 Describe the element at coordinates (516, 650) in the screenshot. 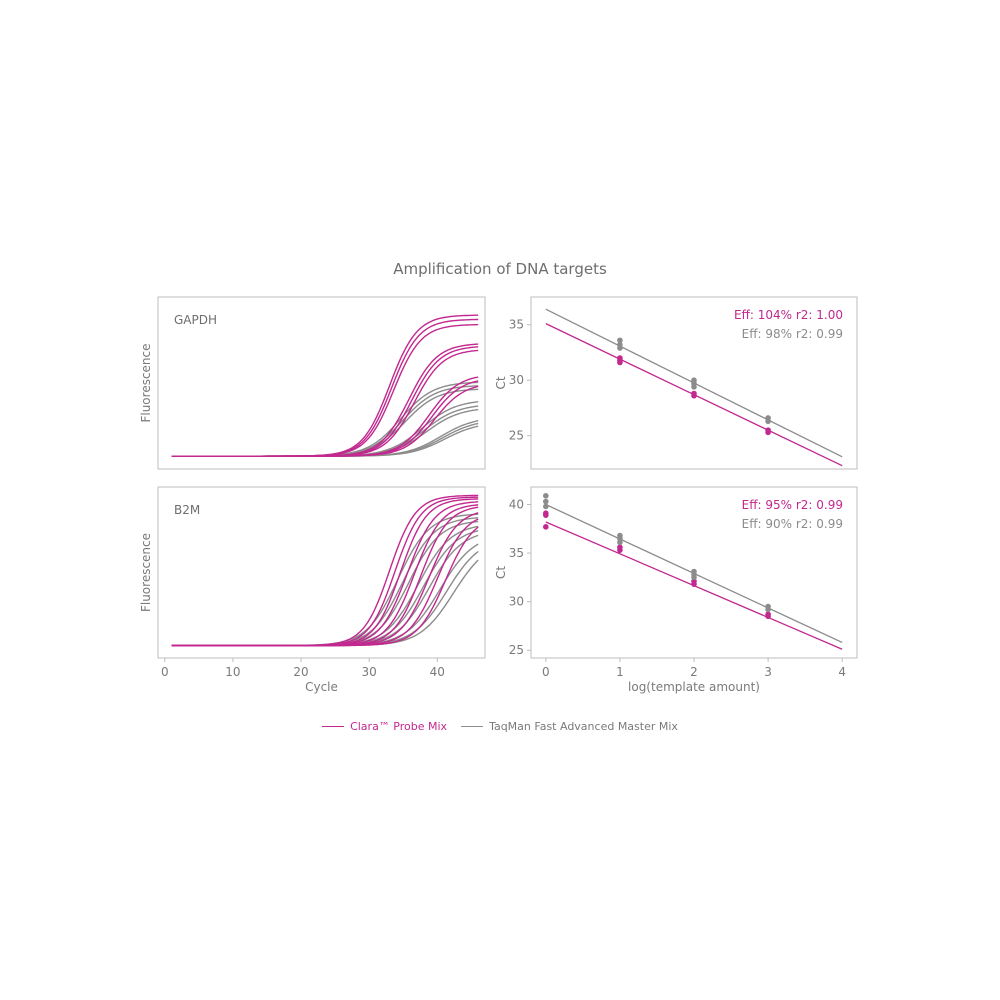

I see `b2m-standard-curve-ytick-label-25: 25` at that location.